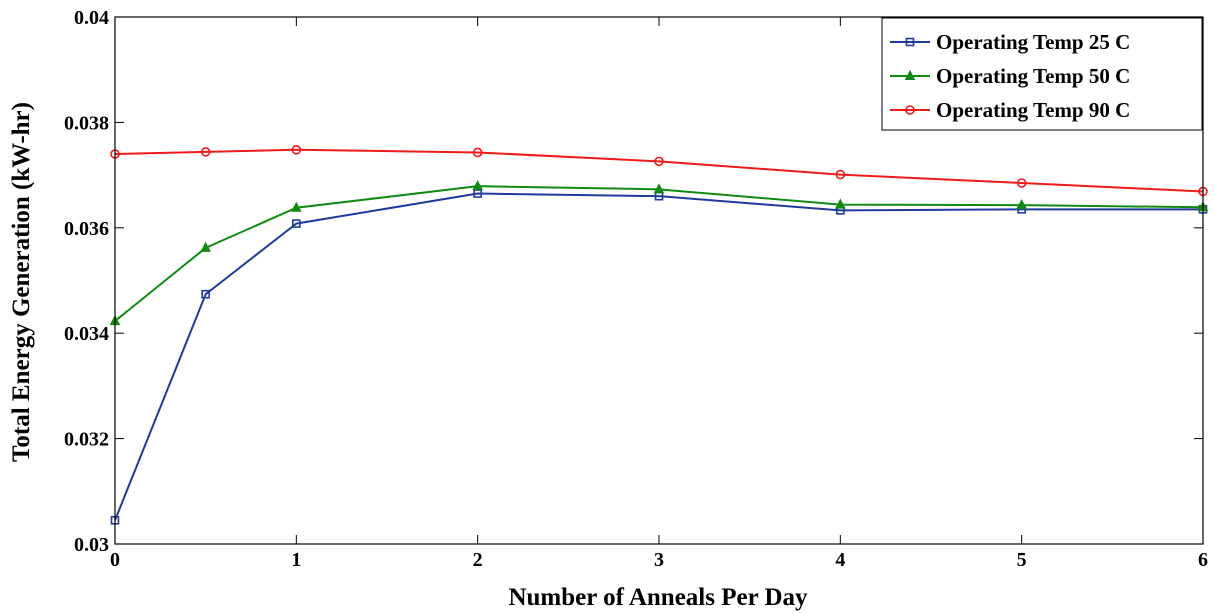  Describe the element at coordinates (1033, 76) in the screenshot. I see `legend-label: Operating Temp 50 C` at that location.